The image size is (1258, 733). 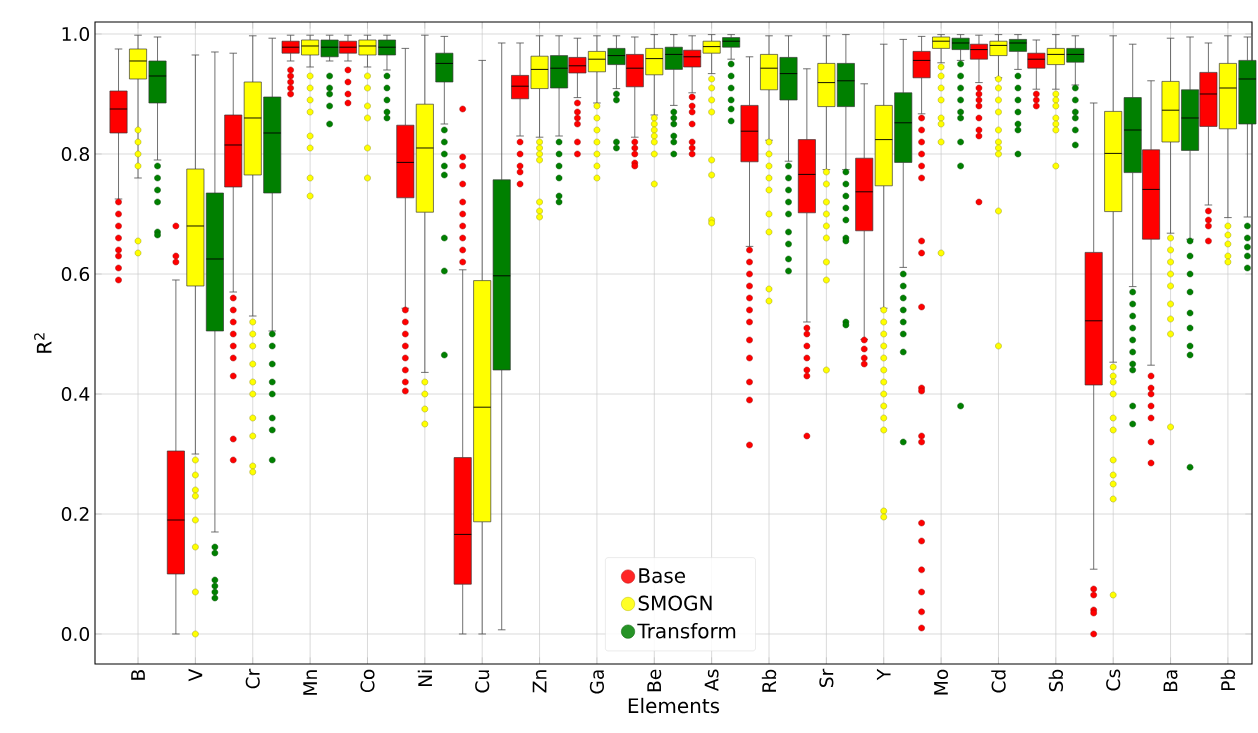 What do you see at coordinates (76, 34) in the screenshot?
I see `y-tick-label: 1.0` at bounding box center [76, 34].